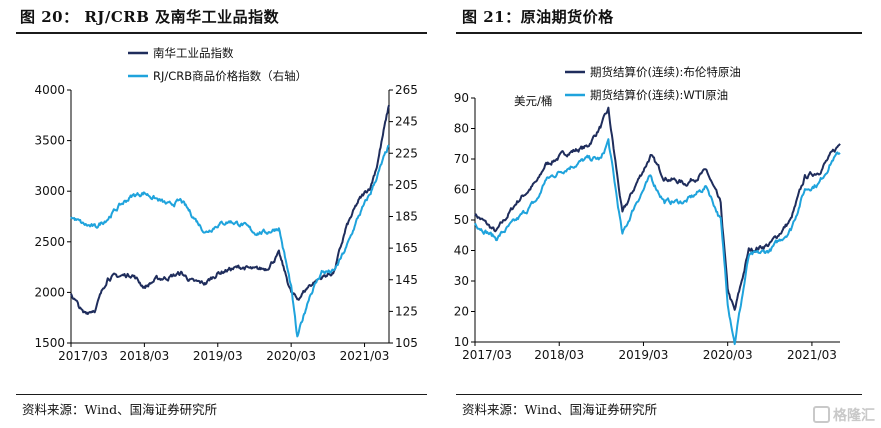 This screenshot has width=881, height=428. What do you see at coordinates (406, 185) in the screenshot?
I see `left-y2-tick-label: 205` at bounding box center [406, 185].